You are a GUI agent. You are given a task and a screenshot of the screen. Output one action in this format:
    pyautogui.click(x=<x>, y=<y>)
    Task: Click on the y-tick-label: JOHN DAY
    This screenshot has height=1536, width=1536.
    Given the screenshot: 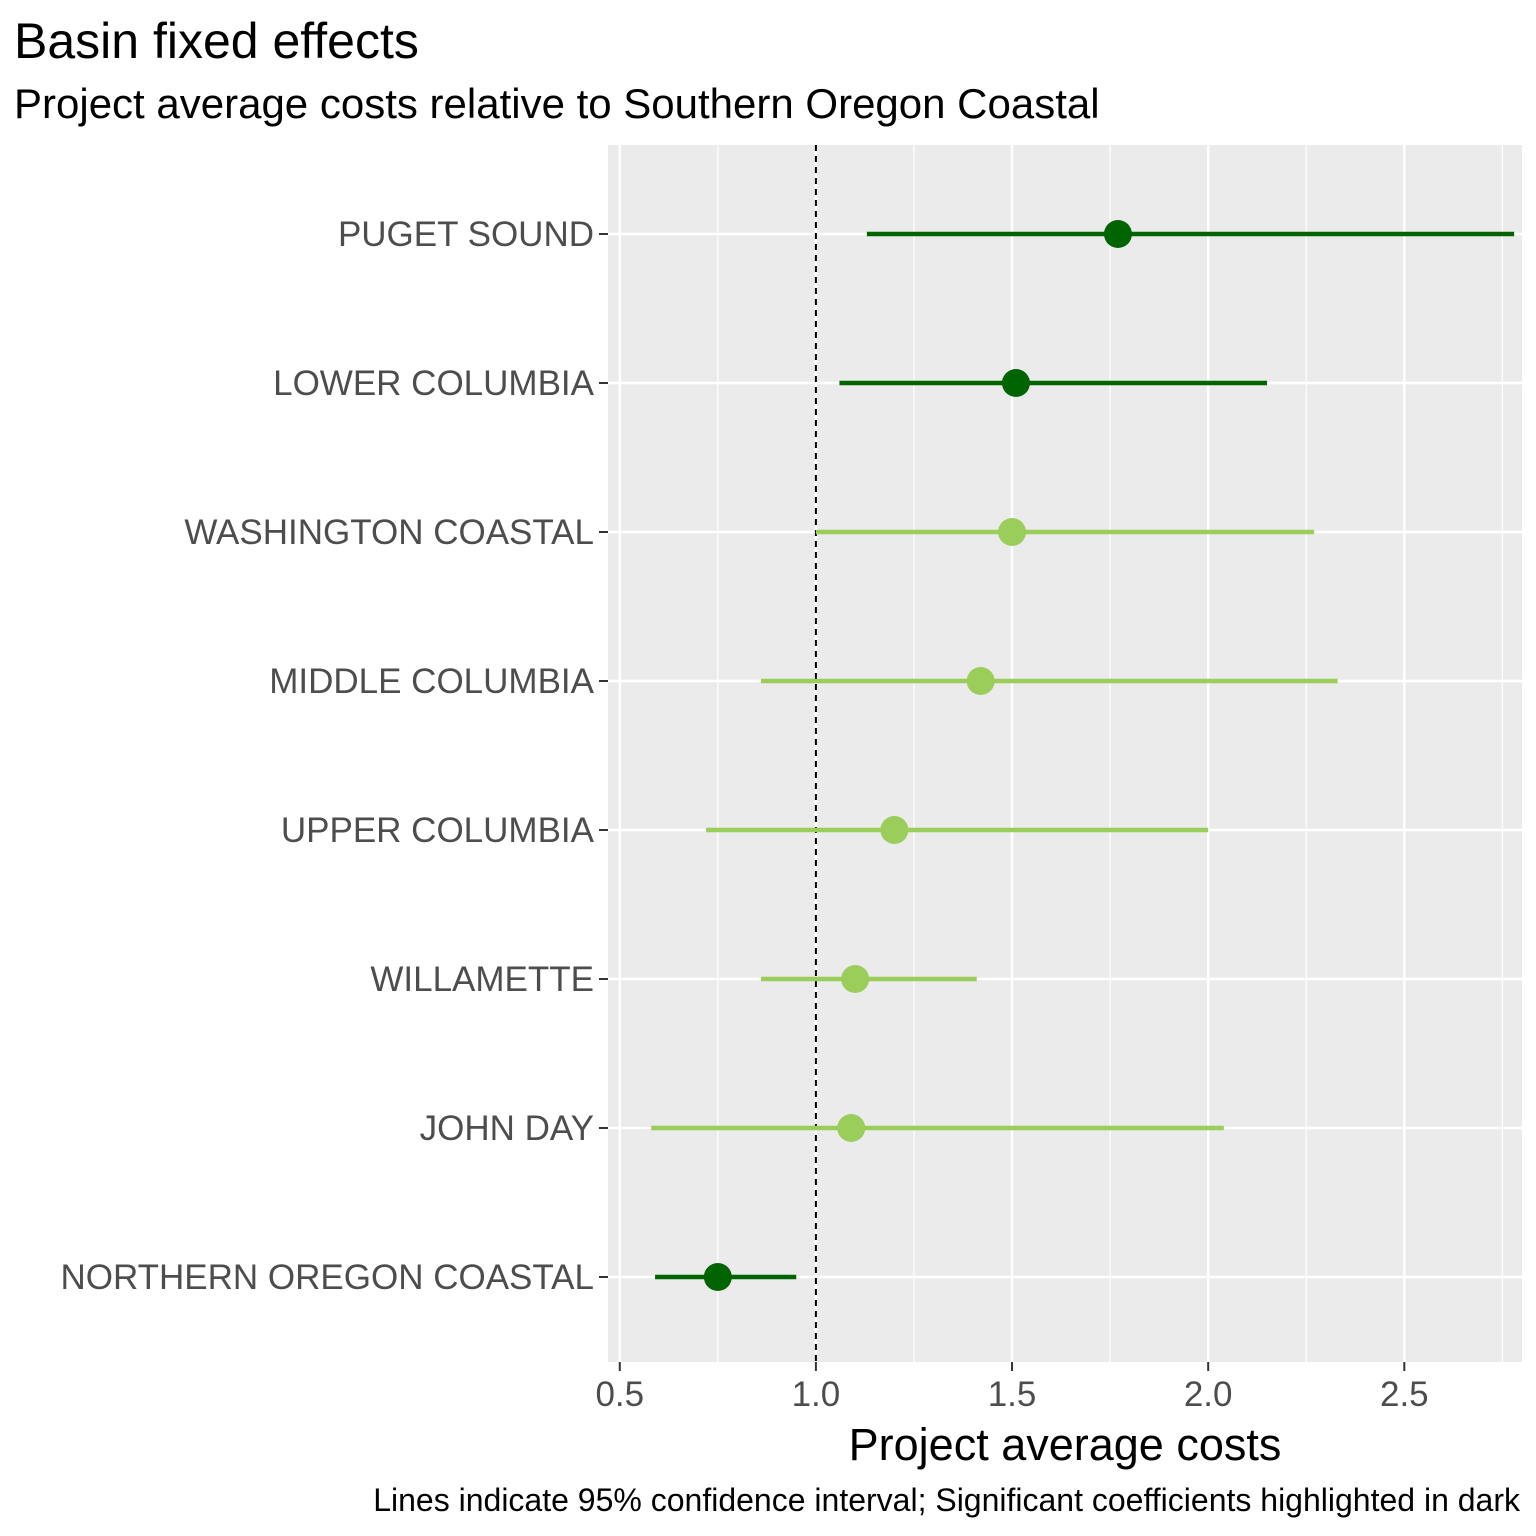 What is the action you would take?
    pyautogui.click(x=507, y=1128)
    